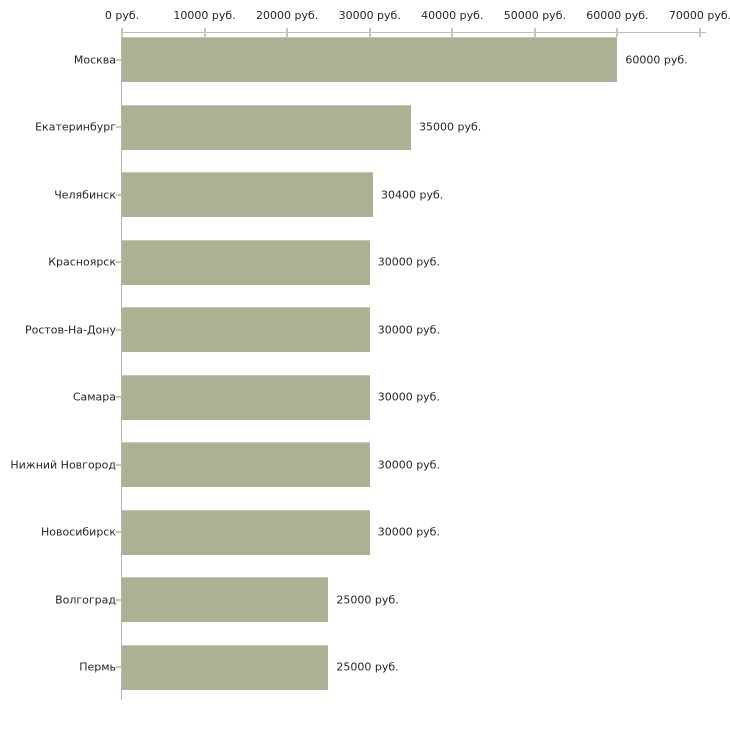 The image size is (730, 730). I want to click on category-label: Нижний Новгород, so click(63, 465).